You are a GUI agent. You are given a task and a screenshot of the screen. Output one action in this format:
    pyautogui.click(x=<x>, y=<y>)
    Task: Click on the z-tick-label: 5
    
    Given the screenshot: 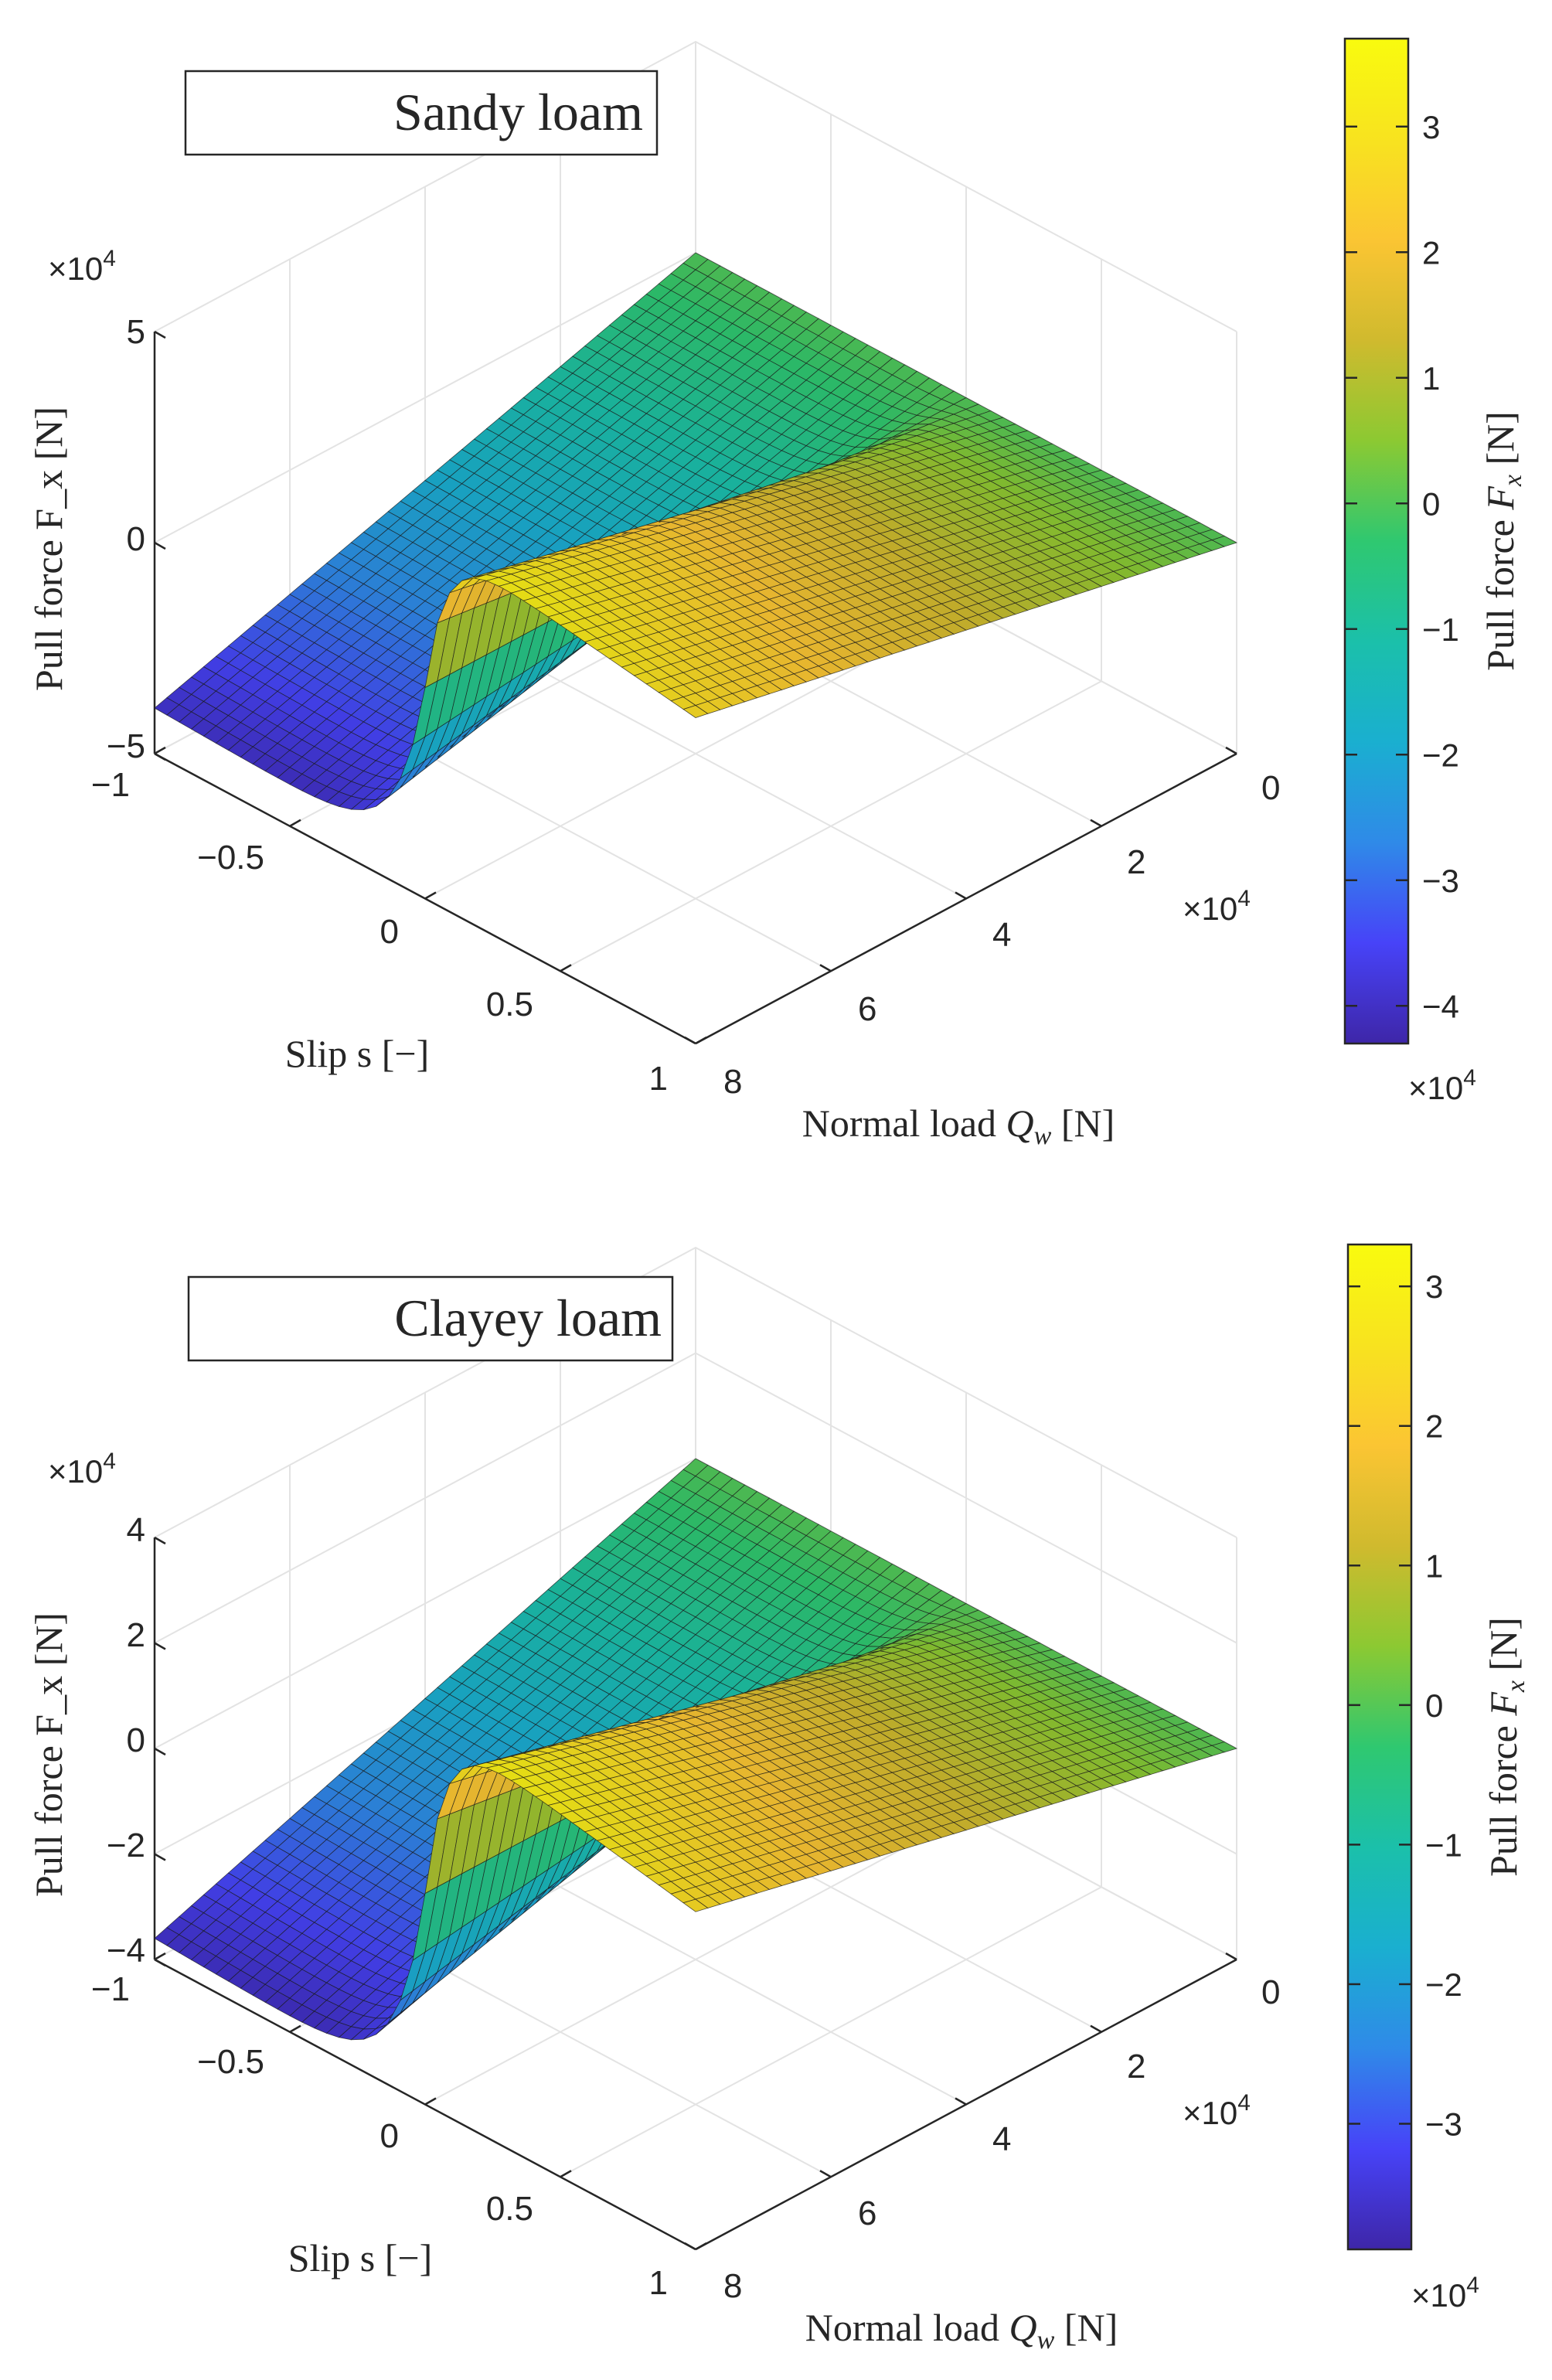 What is the action you would take?
    pyautogui.click(x=136, y=332)
    